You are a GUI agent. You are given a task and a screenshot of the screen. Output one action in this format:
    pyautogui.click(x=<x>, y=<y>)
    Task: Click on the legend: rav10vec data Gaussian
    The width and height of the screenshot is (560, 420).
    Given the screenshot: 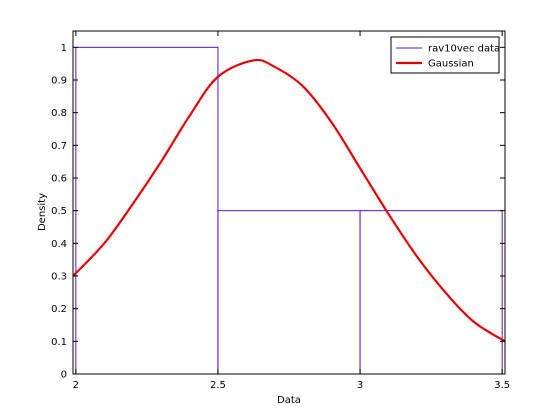 What is the action you would take?
    pyautogui.click(x=445, y=55)
    